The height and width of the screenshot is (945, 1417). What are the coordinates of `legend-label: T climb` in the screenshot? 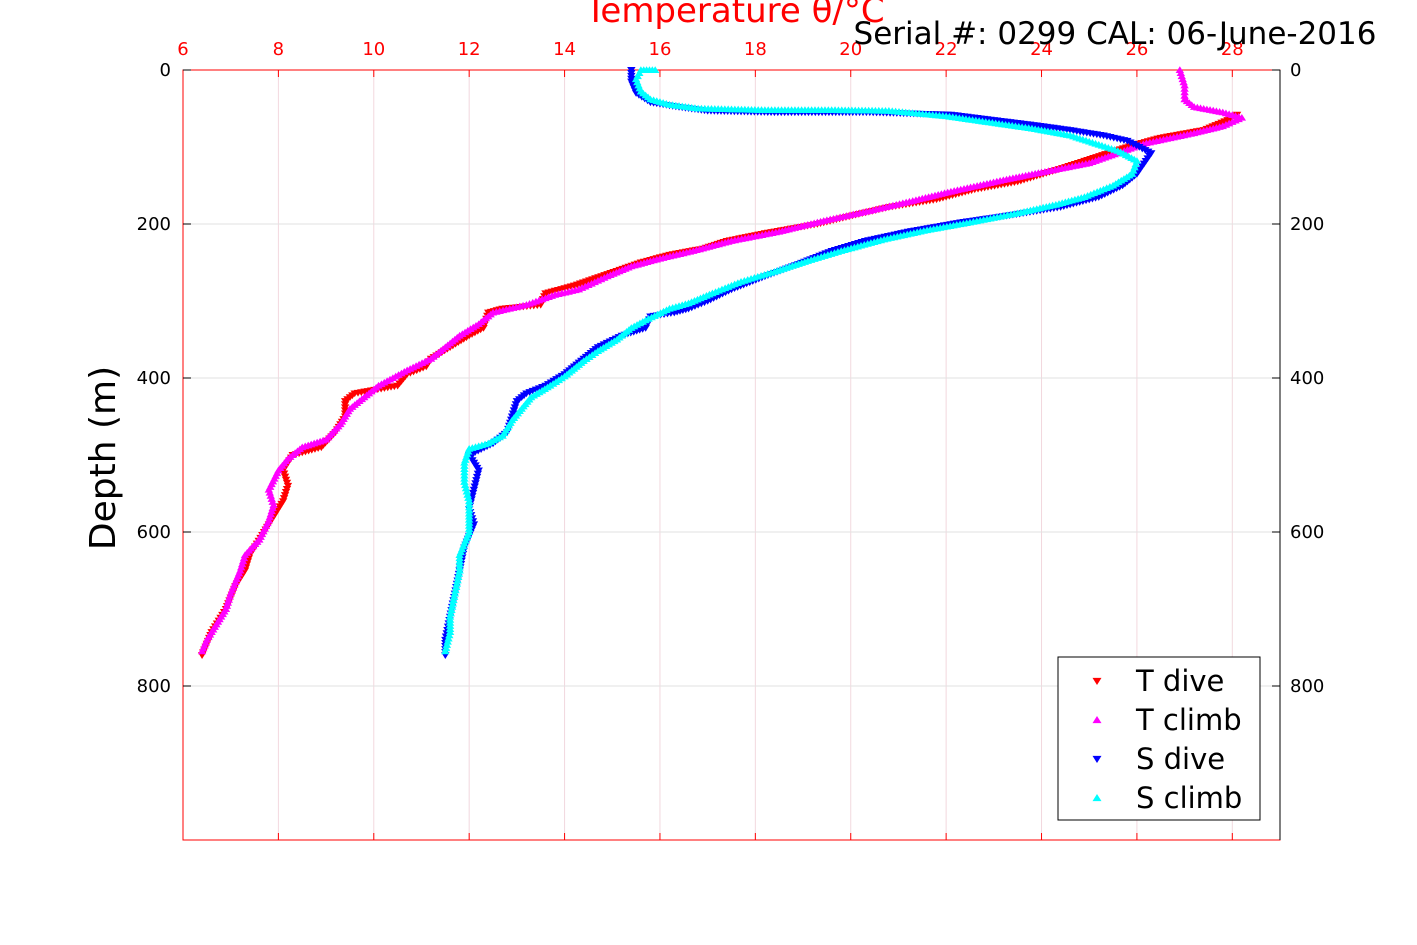 It's located at (1188, 720).